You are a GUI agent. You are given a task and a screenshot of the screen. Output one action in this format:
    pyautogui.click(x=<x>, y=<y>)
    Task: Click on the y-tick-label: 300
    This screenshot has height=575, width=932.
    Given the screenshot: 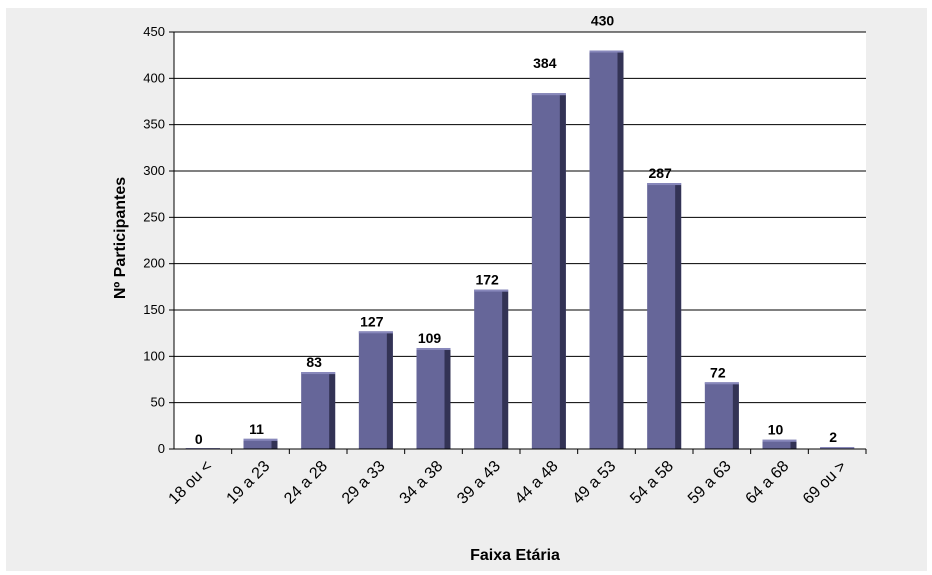 What is the action you would take?
    pyautogui.click(x=154, y=170)
    